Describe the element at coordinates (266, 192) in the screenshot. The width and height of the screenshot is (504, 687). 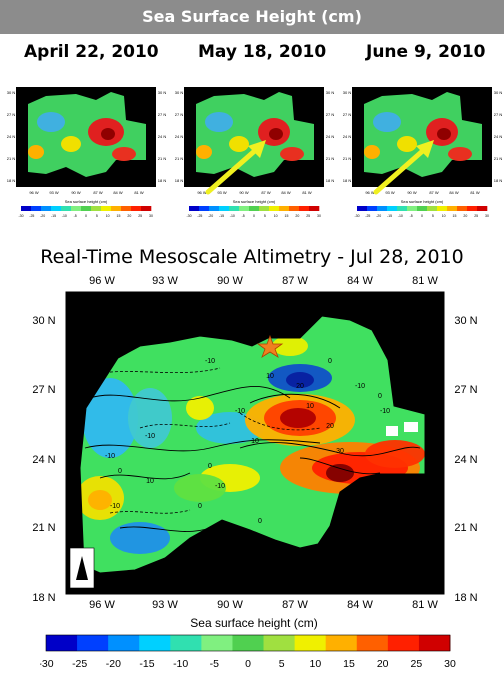
I see `x-tick-bottom: 87 W` at that location.